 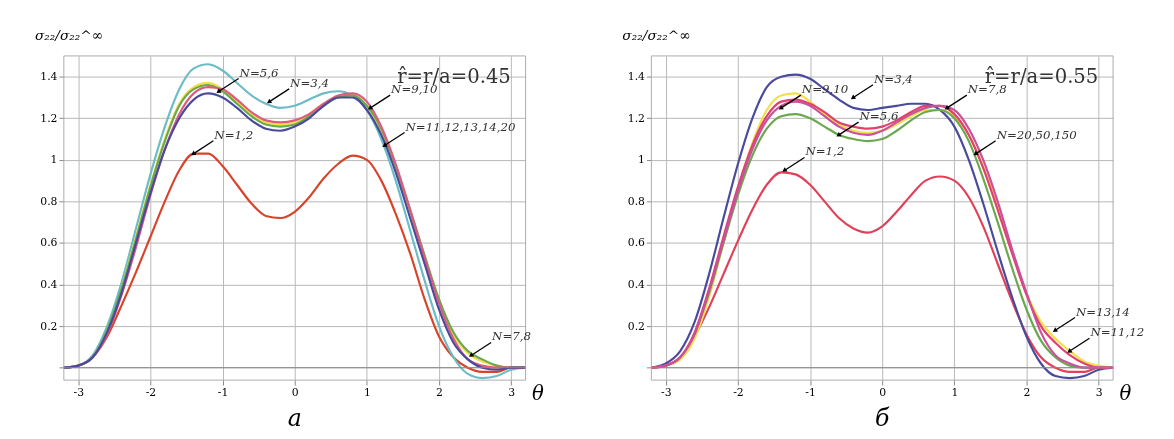 What do you see at coordinates (294, 418) in the screenshot?
I see `text: а` at bounding box center [294, 418].